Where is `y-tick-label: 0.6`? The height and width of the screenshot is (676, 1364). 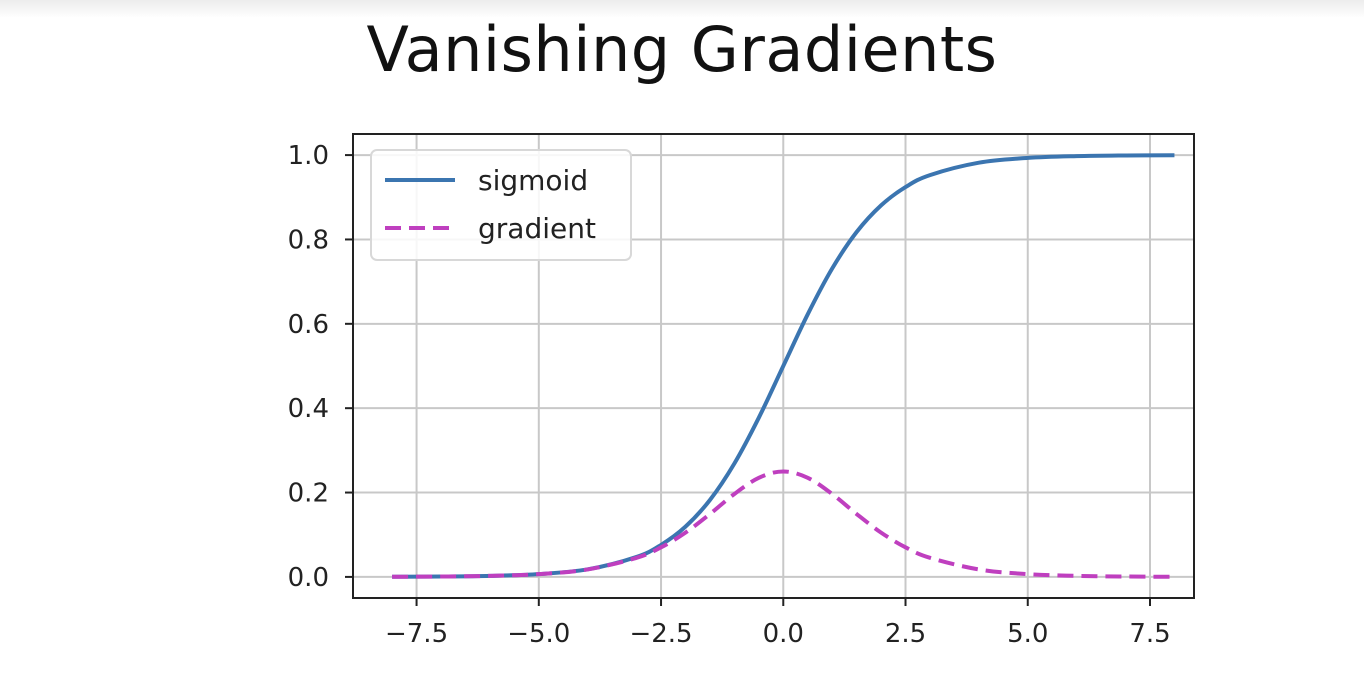
y-tick-label: 0.6 is located at coordinates (308, 325).